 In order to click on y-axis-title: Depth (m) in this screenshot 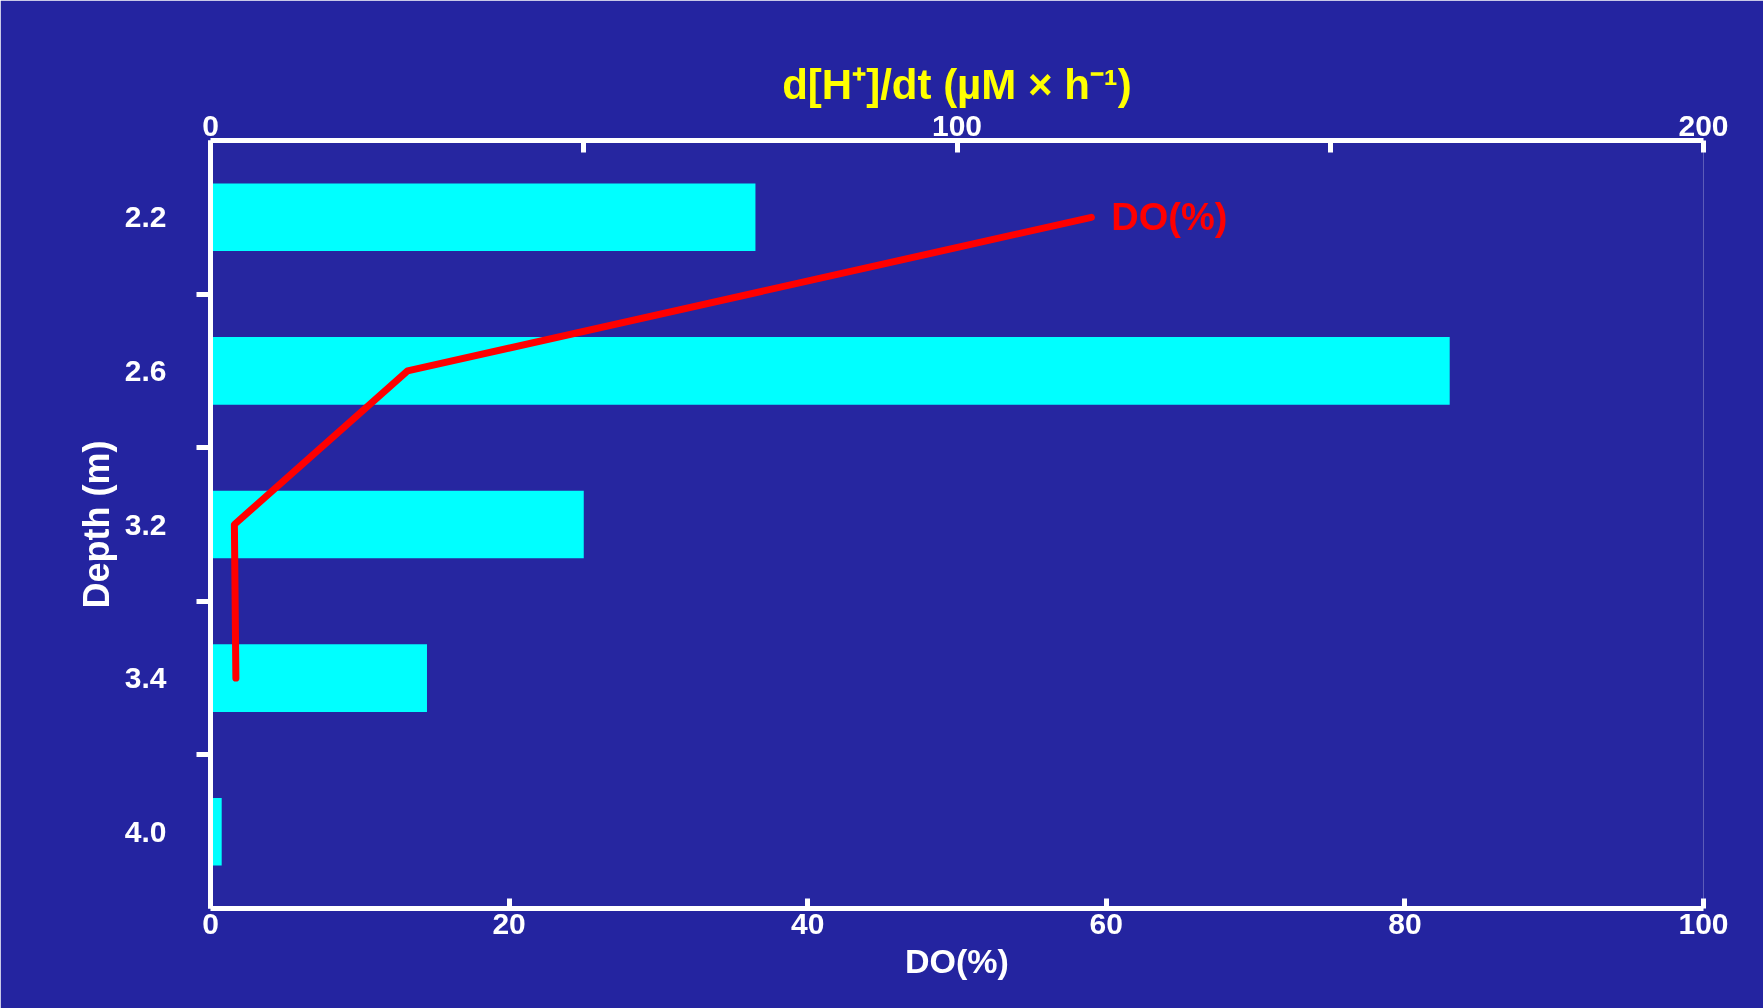, I will do `click(96, 524)`.